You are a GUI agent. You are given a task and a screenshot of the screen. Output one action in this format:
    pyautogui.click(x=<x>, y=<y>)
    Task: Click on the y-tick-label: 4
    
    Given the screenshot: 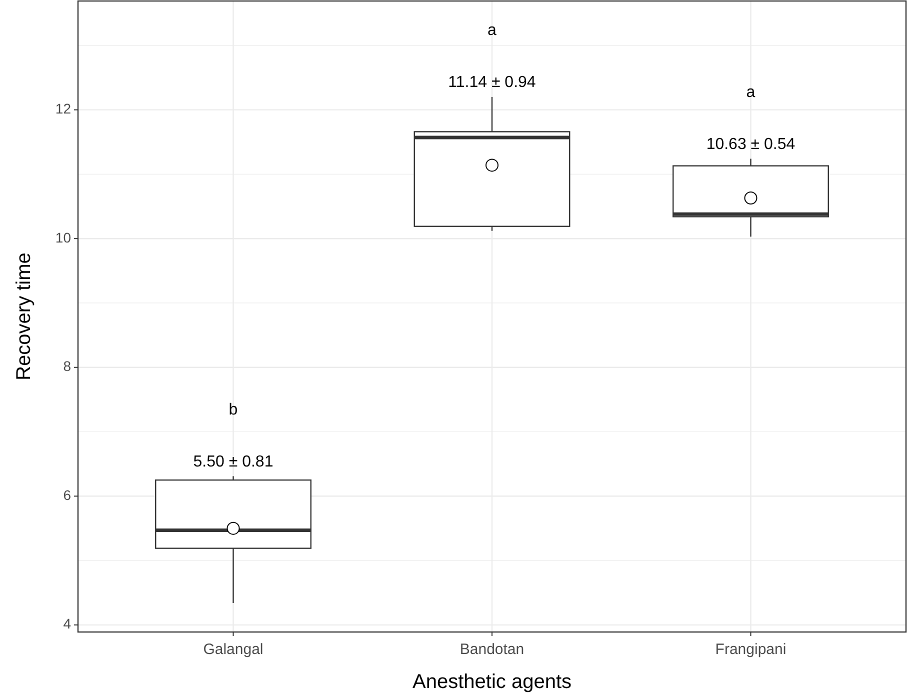 What is the action you would take?
    pyautogui.click(x=67, y=624)
    